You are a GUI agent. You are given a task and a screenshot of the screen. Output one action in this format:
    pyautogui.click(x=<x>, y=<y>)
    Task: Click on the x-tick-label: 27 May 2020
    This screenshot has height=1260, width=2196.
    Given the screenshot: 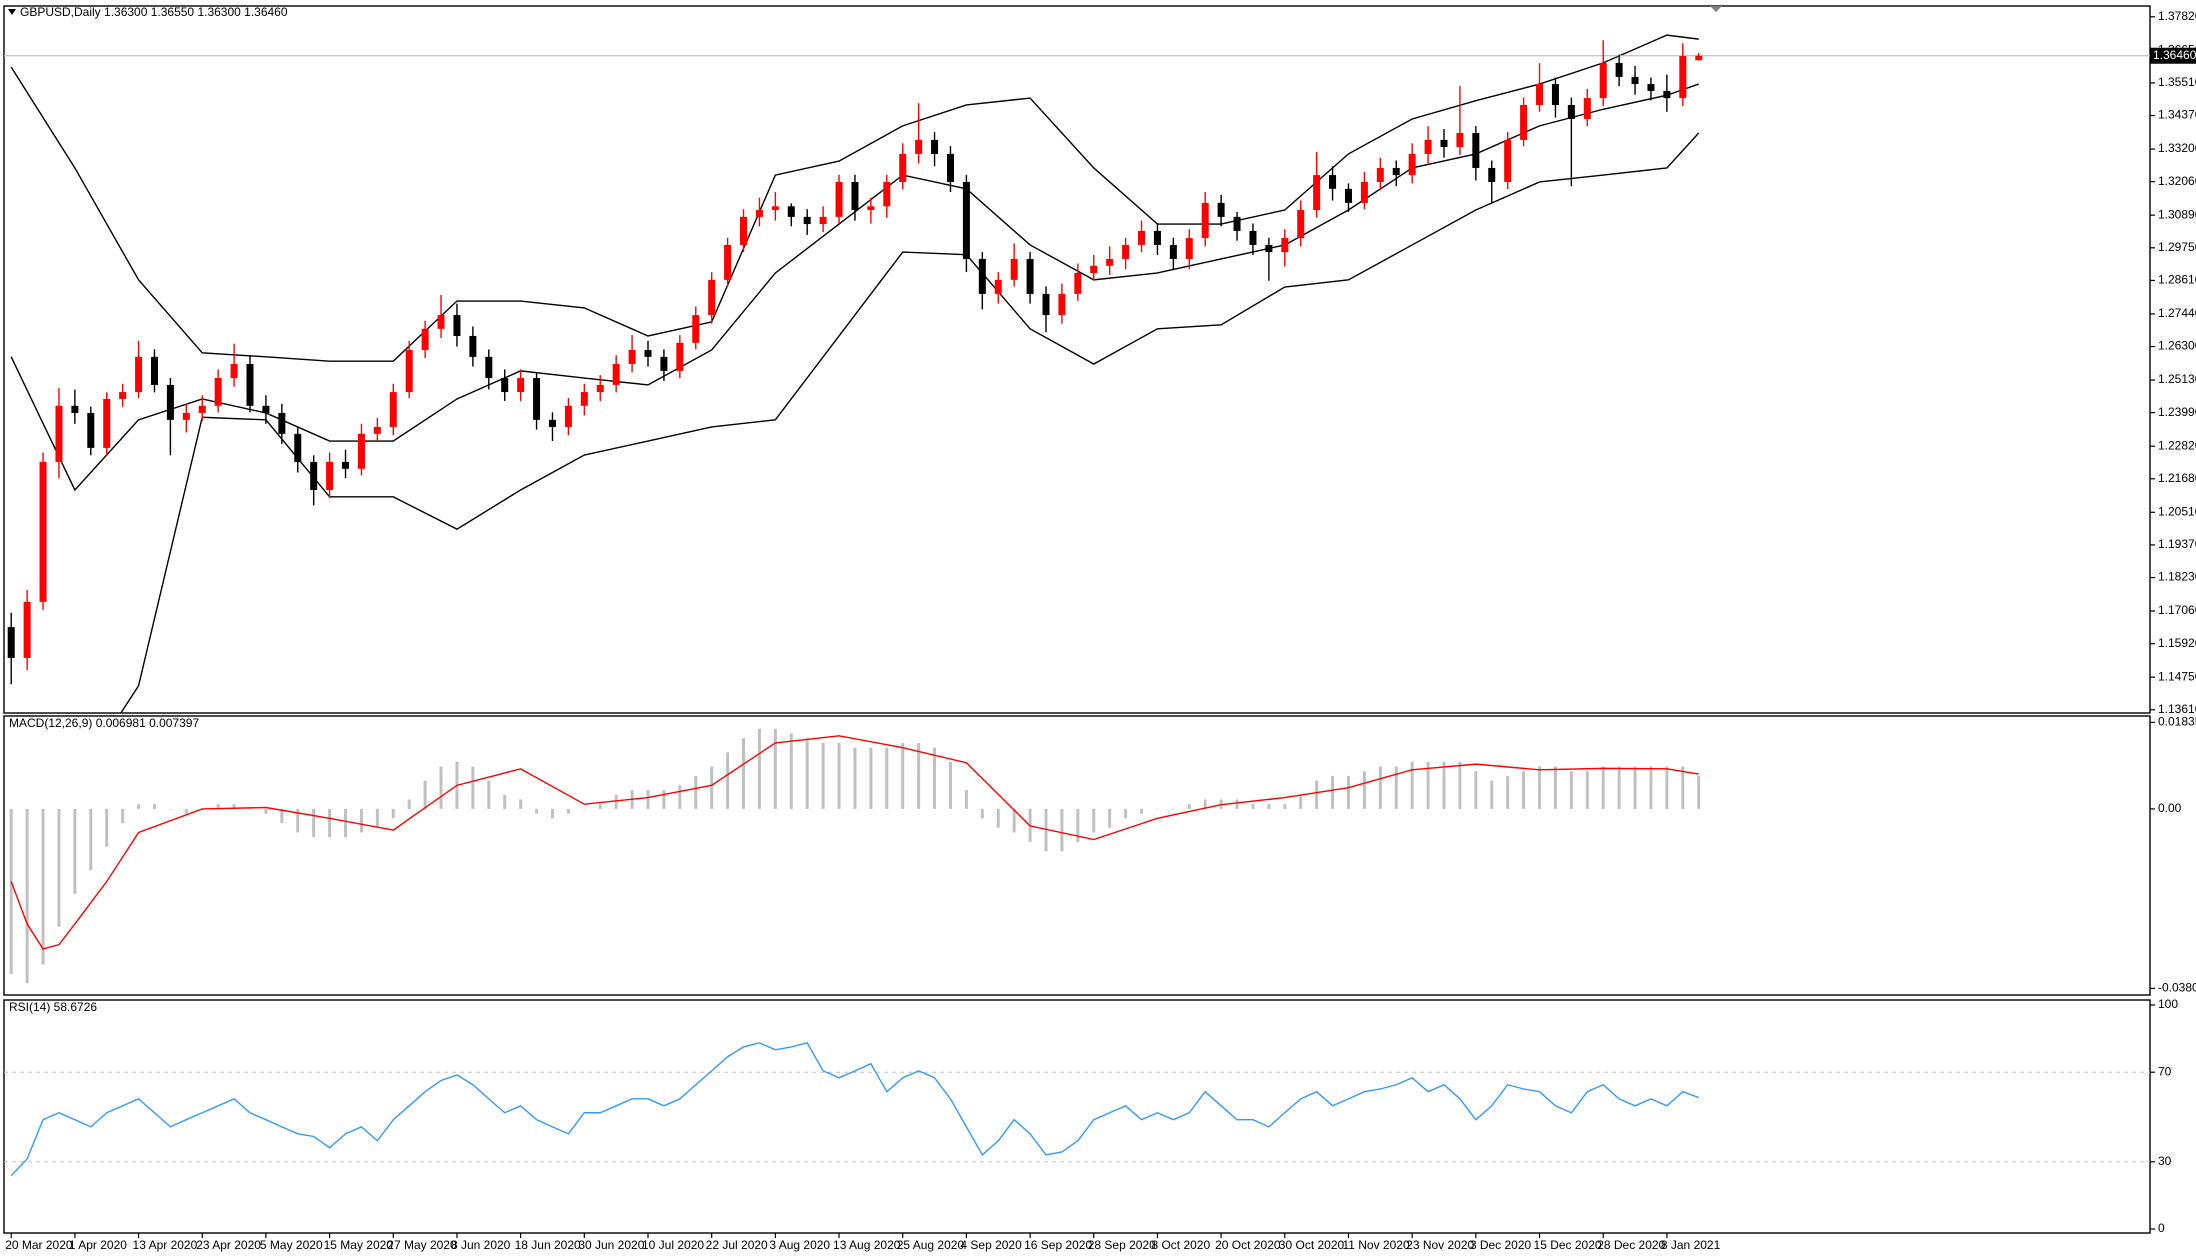 What is the action you would take?
    pyautogui.click(x=422, y=1245)
    